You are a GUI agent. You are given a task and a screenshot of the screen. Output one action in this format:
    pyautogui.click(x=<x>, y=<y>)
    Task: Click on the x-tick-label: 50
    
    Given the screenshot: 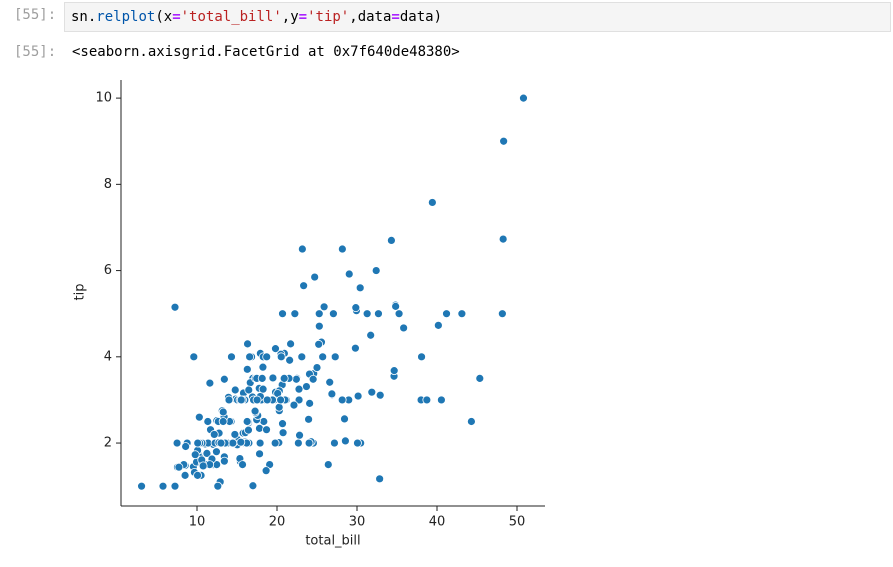 What is the action you would take?
    pyautogui.click(x=517, y=522)
    